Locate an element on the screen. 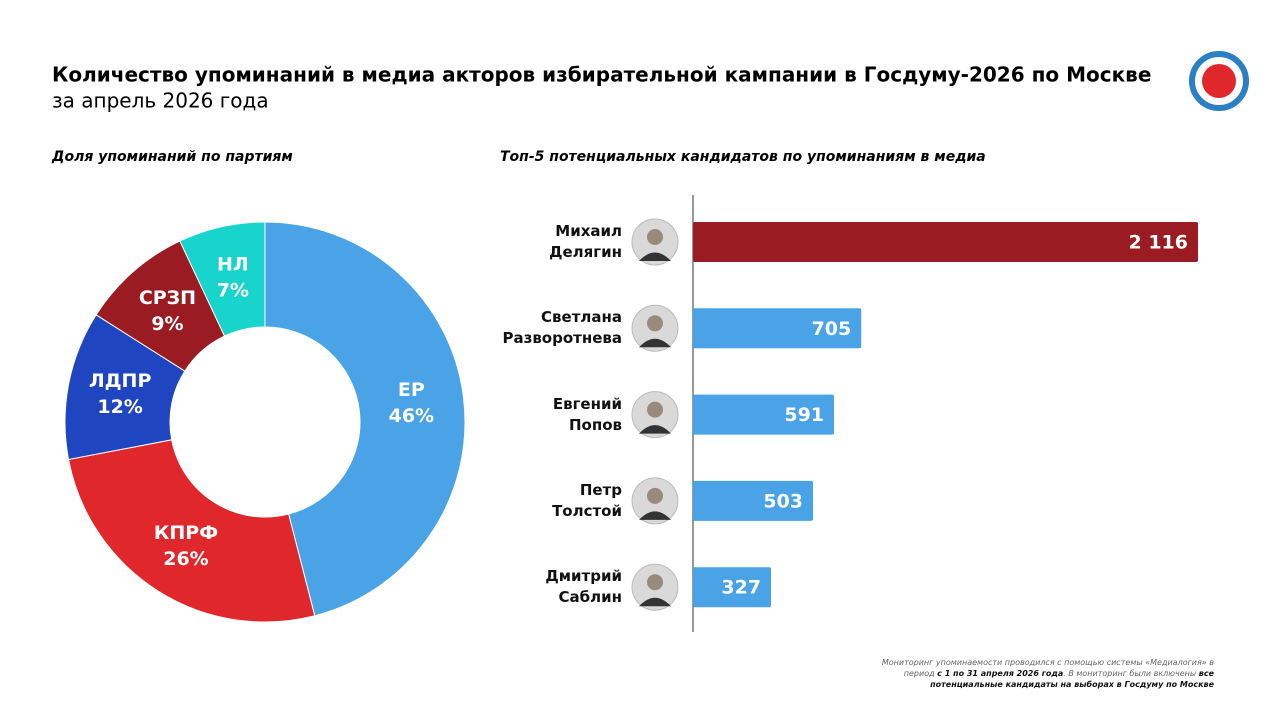  footnote-bold: с 1 по 31 апреля 2026 года is located at coordinates (1000, 673).